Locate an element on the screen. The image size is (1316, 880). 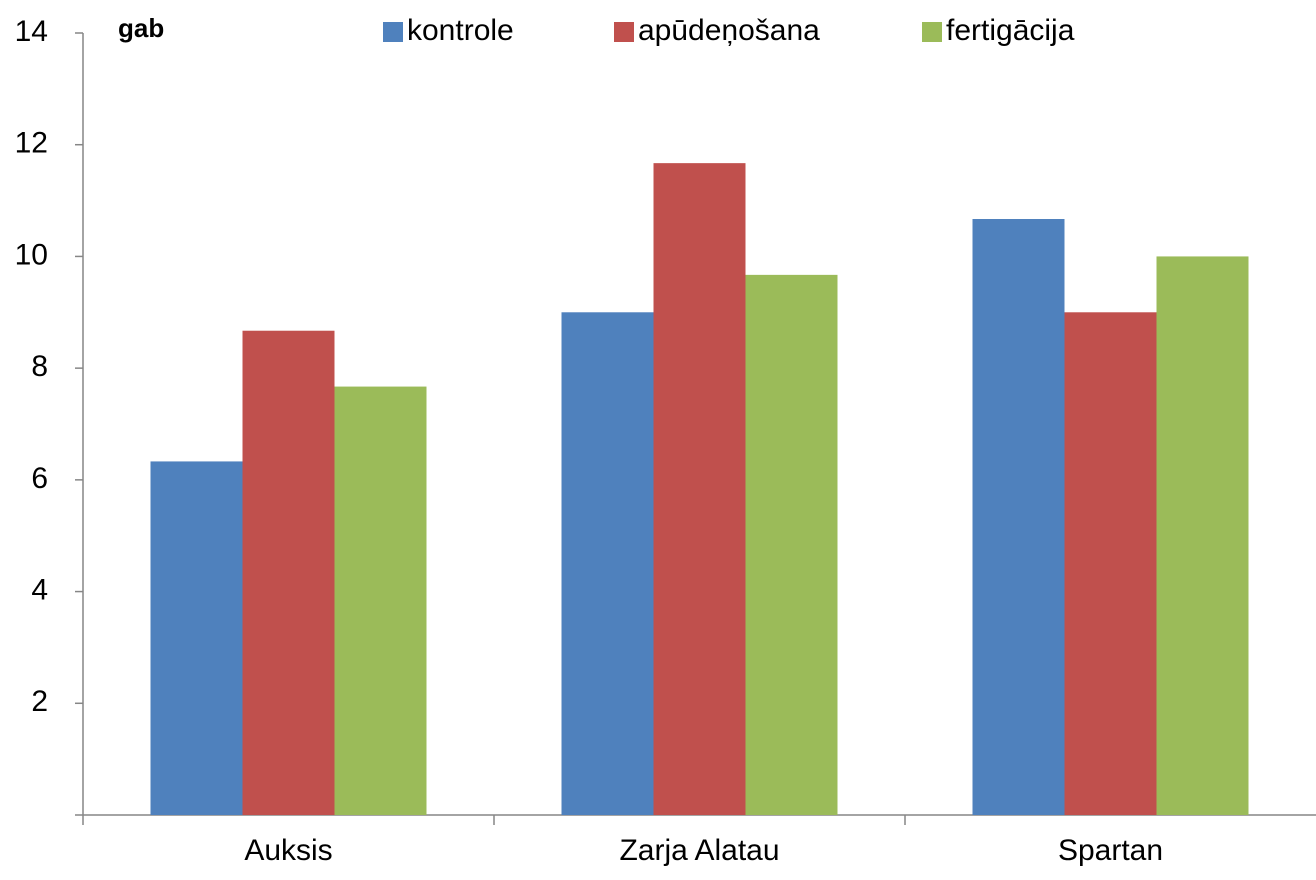
y-tick-label: 8 is located at coordinates (39, 366).